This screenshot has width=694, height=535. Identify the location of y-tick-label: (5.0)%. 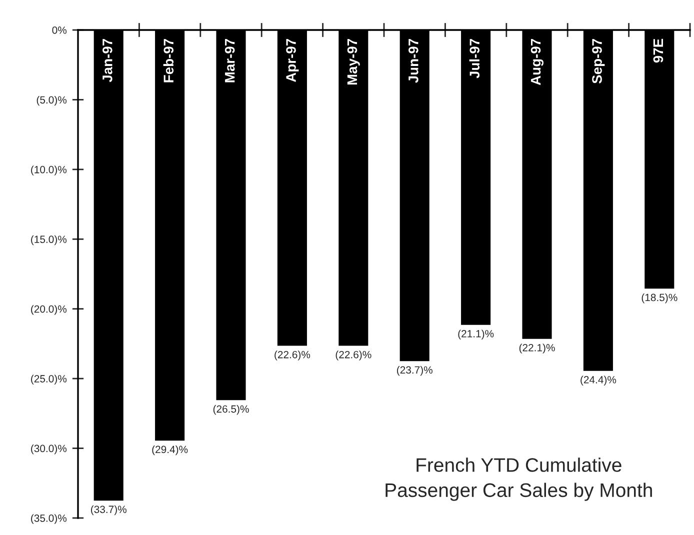
(51, 101).